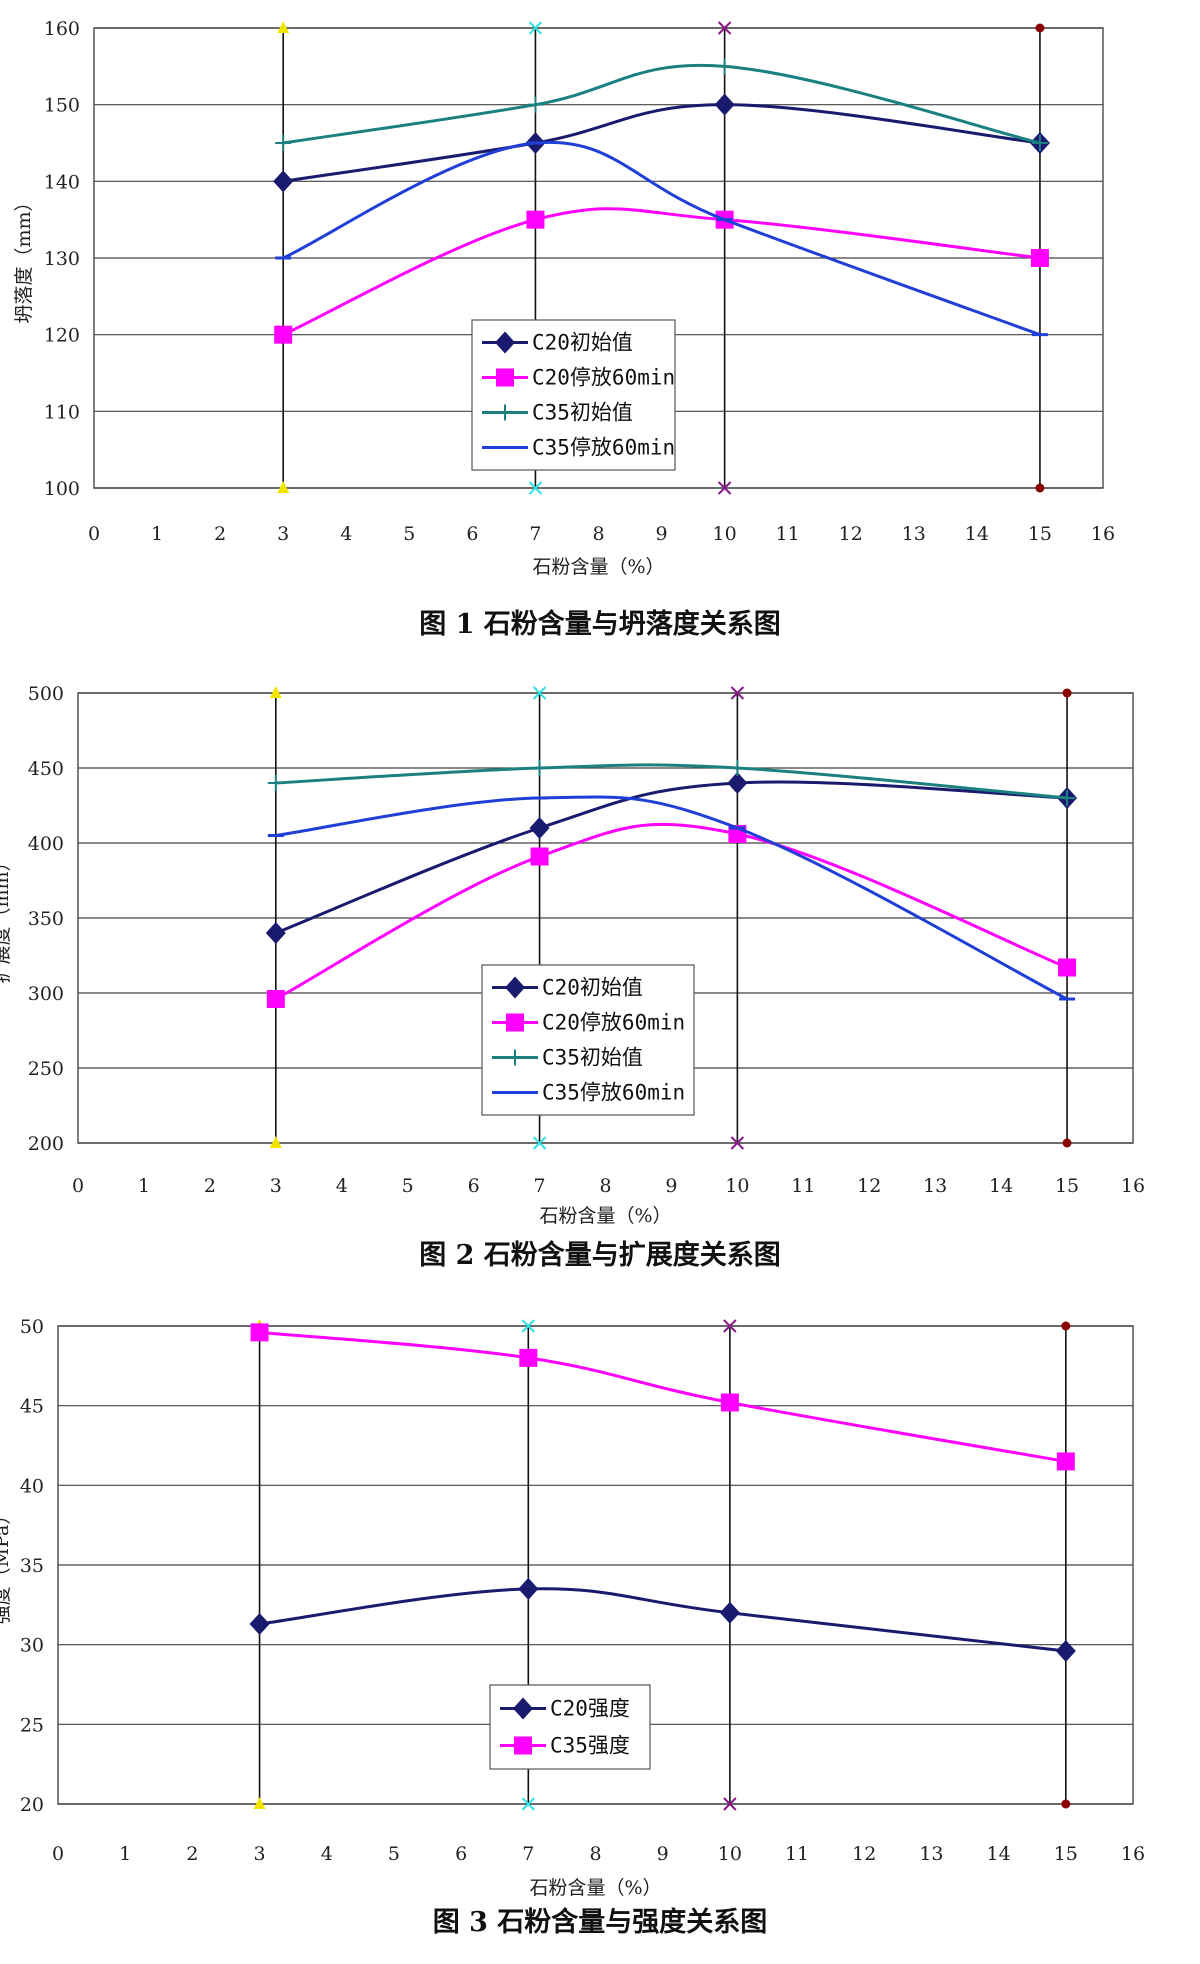 Image resolution: width=1200 pixels, height=1964 pixels. Describe the element at coordinates (1040, 534) in the screenshot. I see `x-tick-label: 15` at that location.